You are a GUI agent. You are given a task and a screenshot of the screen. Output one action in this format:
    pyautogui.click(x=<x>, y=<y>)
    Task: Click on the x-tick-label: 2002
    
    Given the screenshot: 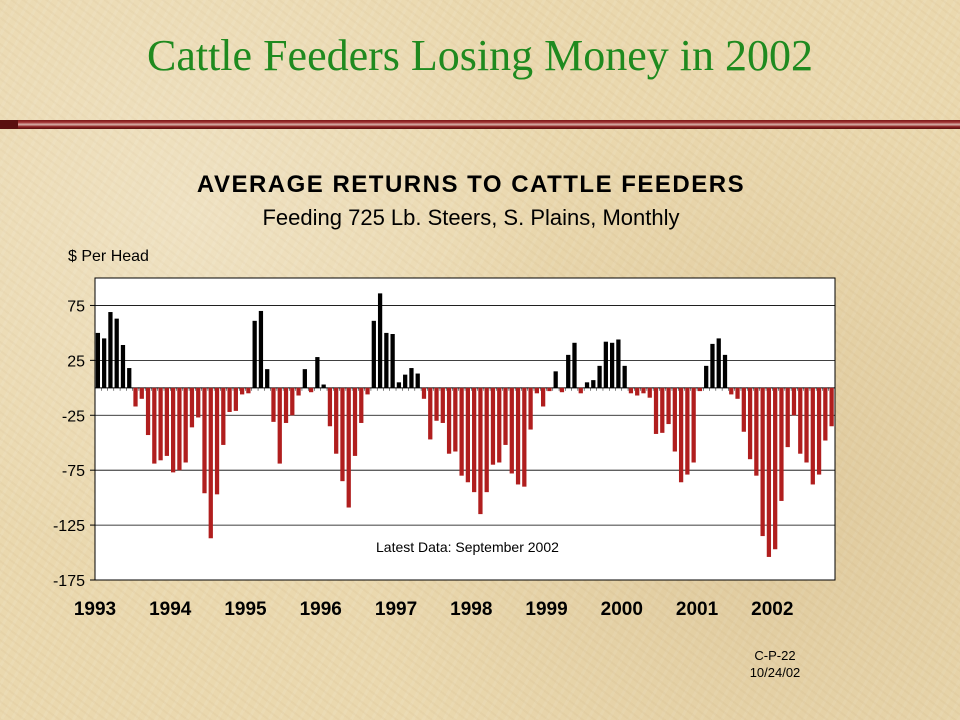 What is the action you would take?
    pyautogui.click(x=772, y=609)
    